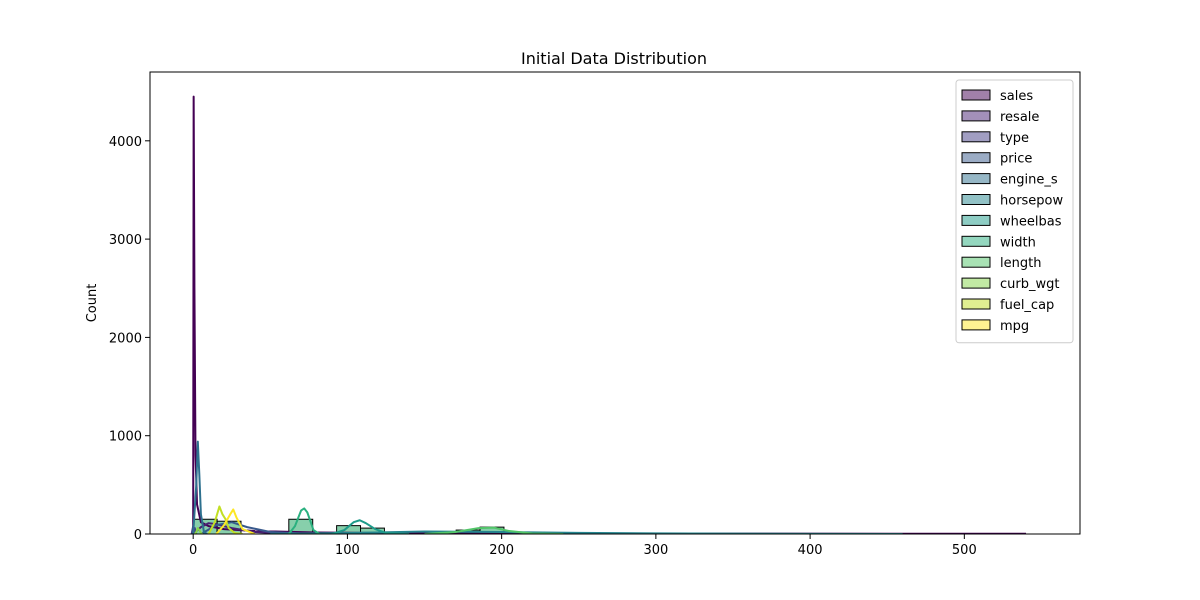  What do you see at coordinates (1031, 221) in the screenshot?
I see `legend-label-wheelbas: wheelbas` at bounding box center [1031, 221].